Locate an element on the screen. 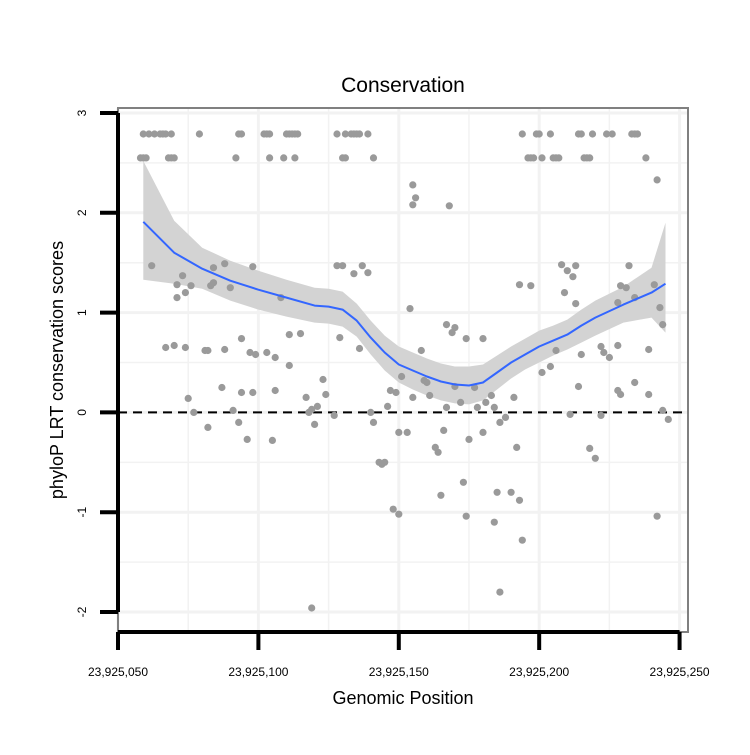  y-tick-label: 1 is located at coordinates (82, 312).